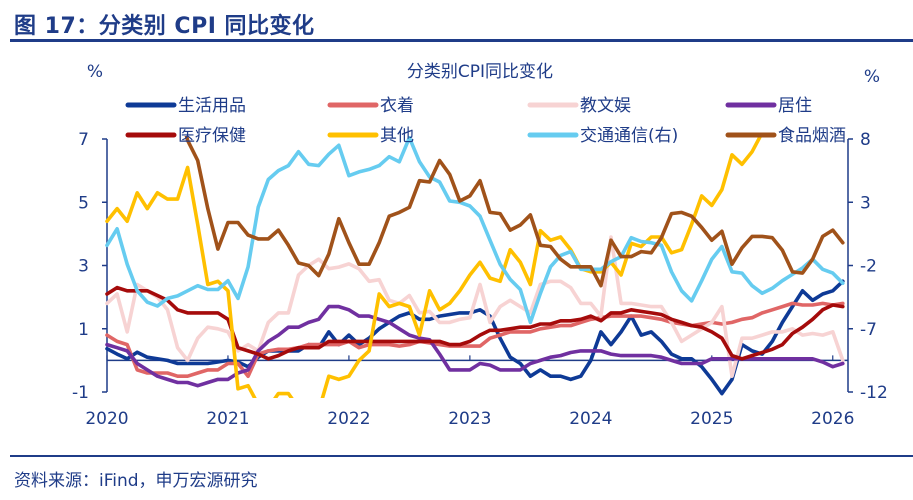 The height and width of the screenshot is (500, 913). Describe the element at coordinates (469, 419) in the screenshot. I see `x-tick-label: 2023` at that location.